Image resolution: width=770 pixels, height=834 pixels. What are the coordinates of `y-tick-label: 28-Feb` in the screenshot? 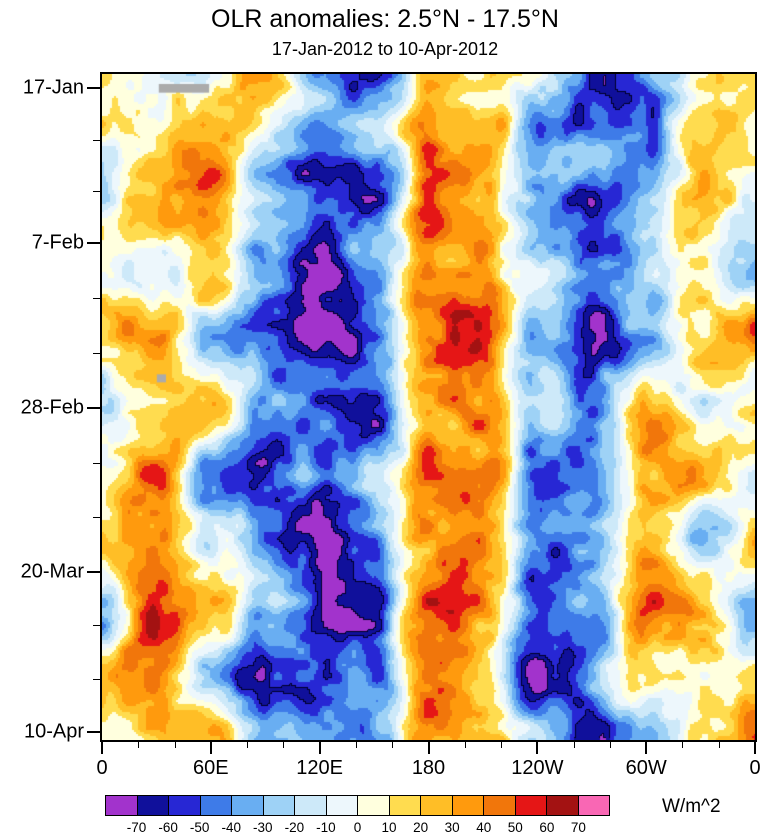 It's located at (52, 407).